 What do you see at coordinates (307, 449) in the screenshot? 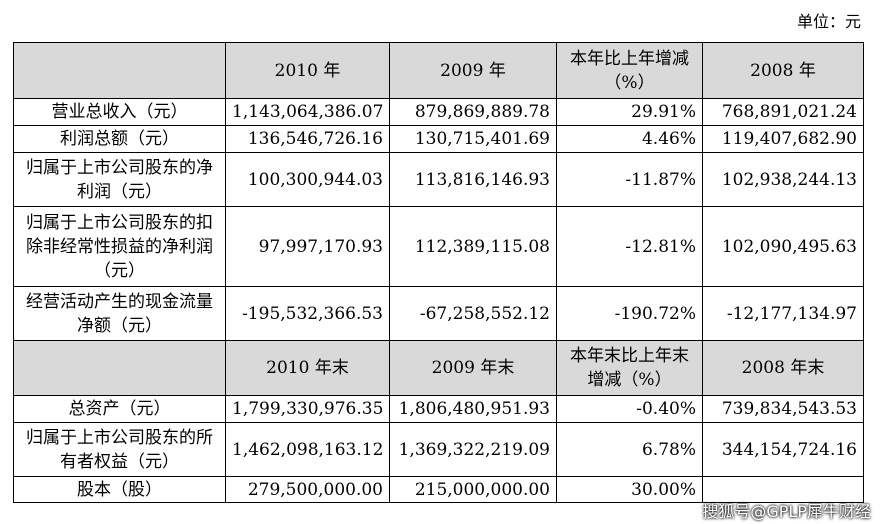
I see `value-2010: 1,462,098,163.12` at bounding box center [307, 449].